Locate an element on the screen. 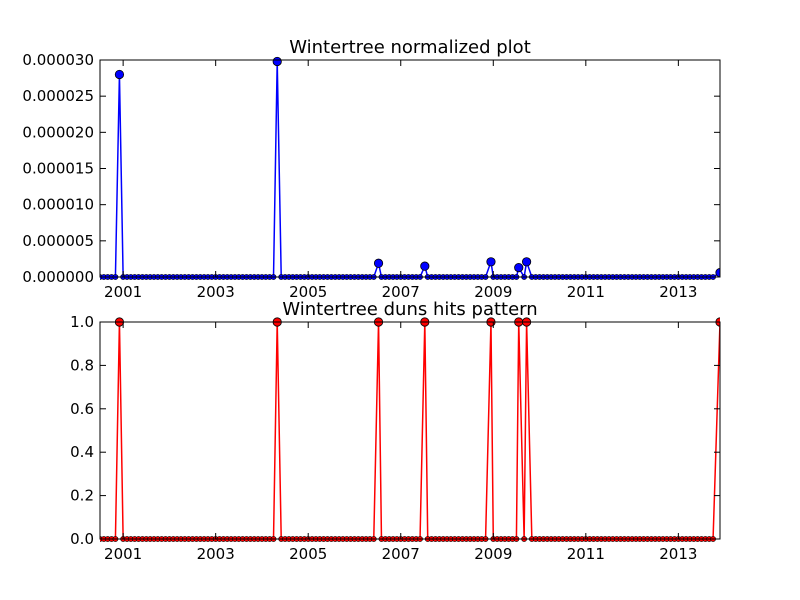  y-tick-label: 0.000020 is located at coordinates (58, 132).